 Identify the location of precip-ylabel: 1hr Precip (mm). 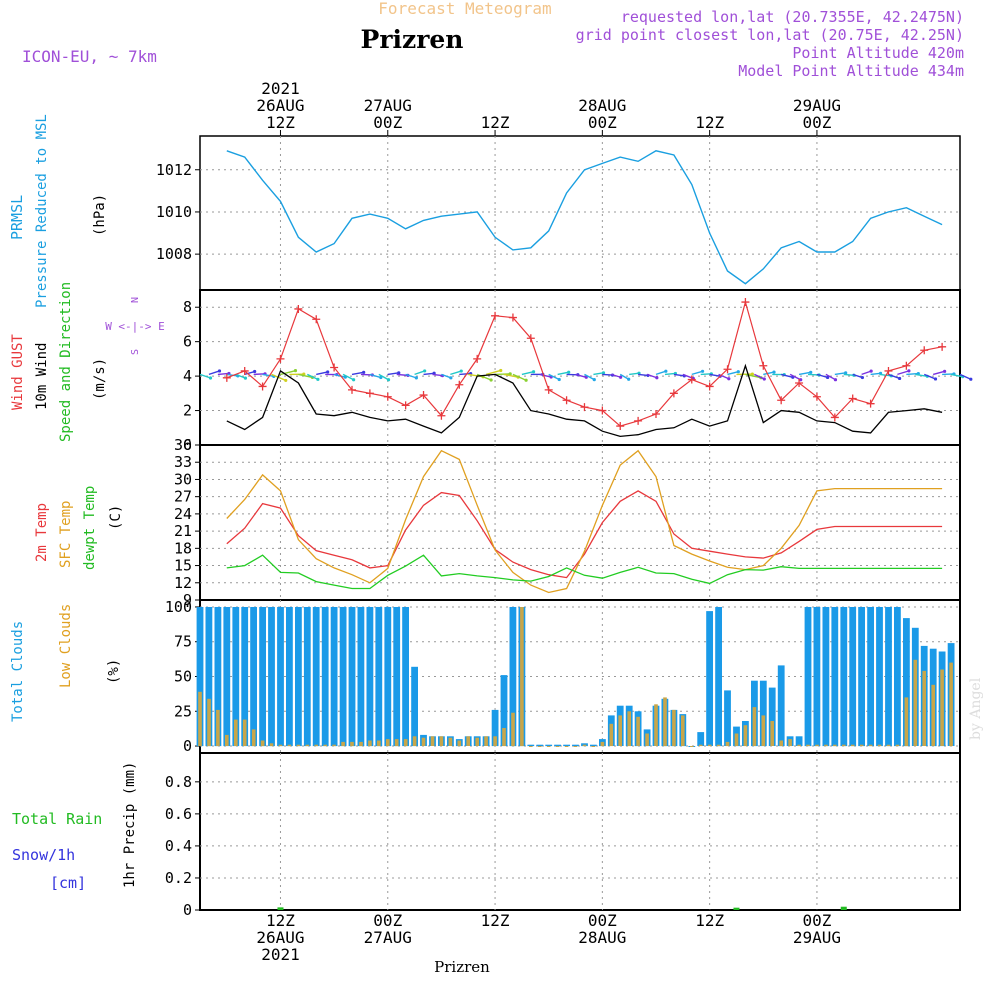
(130, 825).